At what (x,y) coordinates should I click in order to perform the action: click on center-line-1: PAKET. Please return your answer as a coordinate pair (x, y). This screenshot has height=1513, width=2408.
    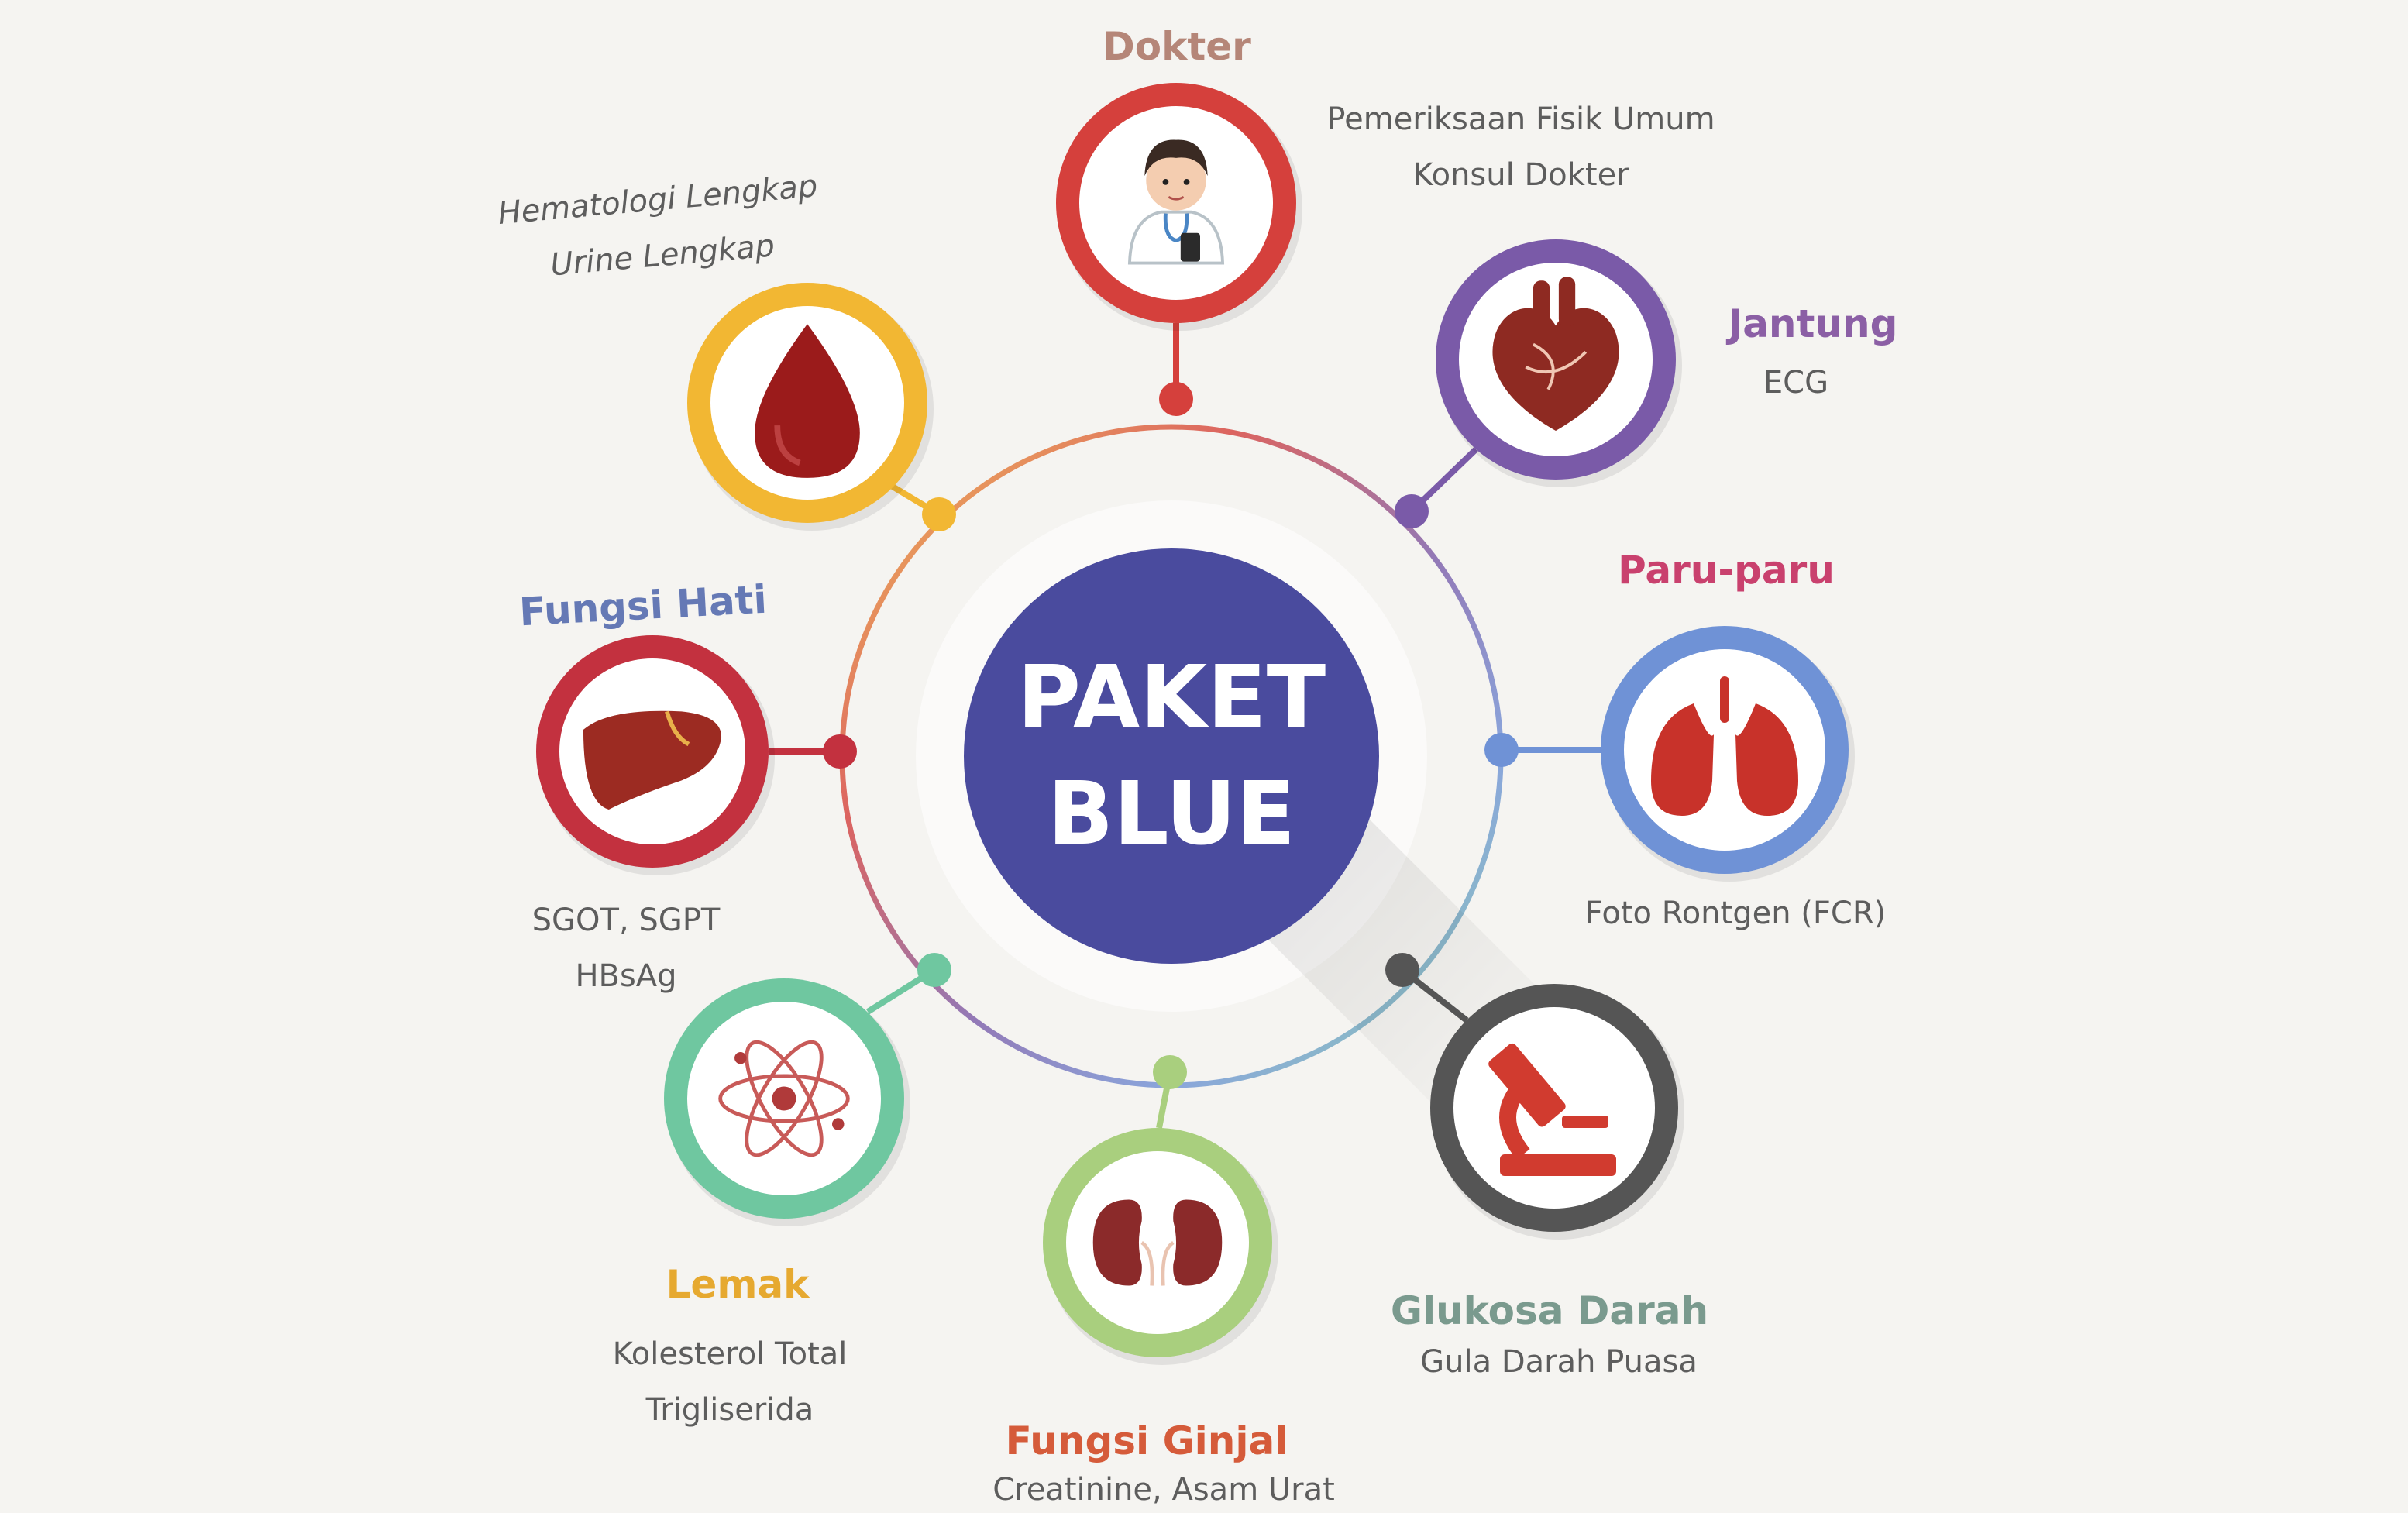
    Looking at the image, I should click on (1171, 698).